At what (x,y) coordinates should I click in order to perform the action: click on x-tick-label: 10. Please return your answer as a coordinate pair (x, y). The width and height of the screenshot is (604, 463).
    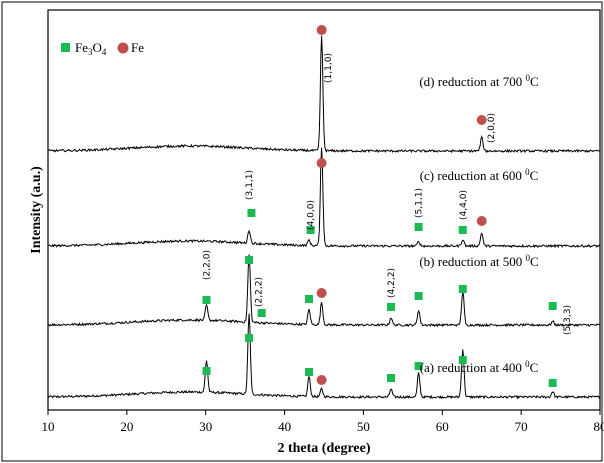
    Looking at the image, I should click on (48, 426).